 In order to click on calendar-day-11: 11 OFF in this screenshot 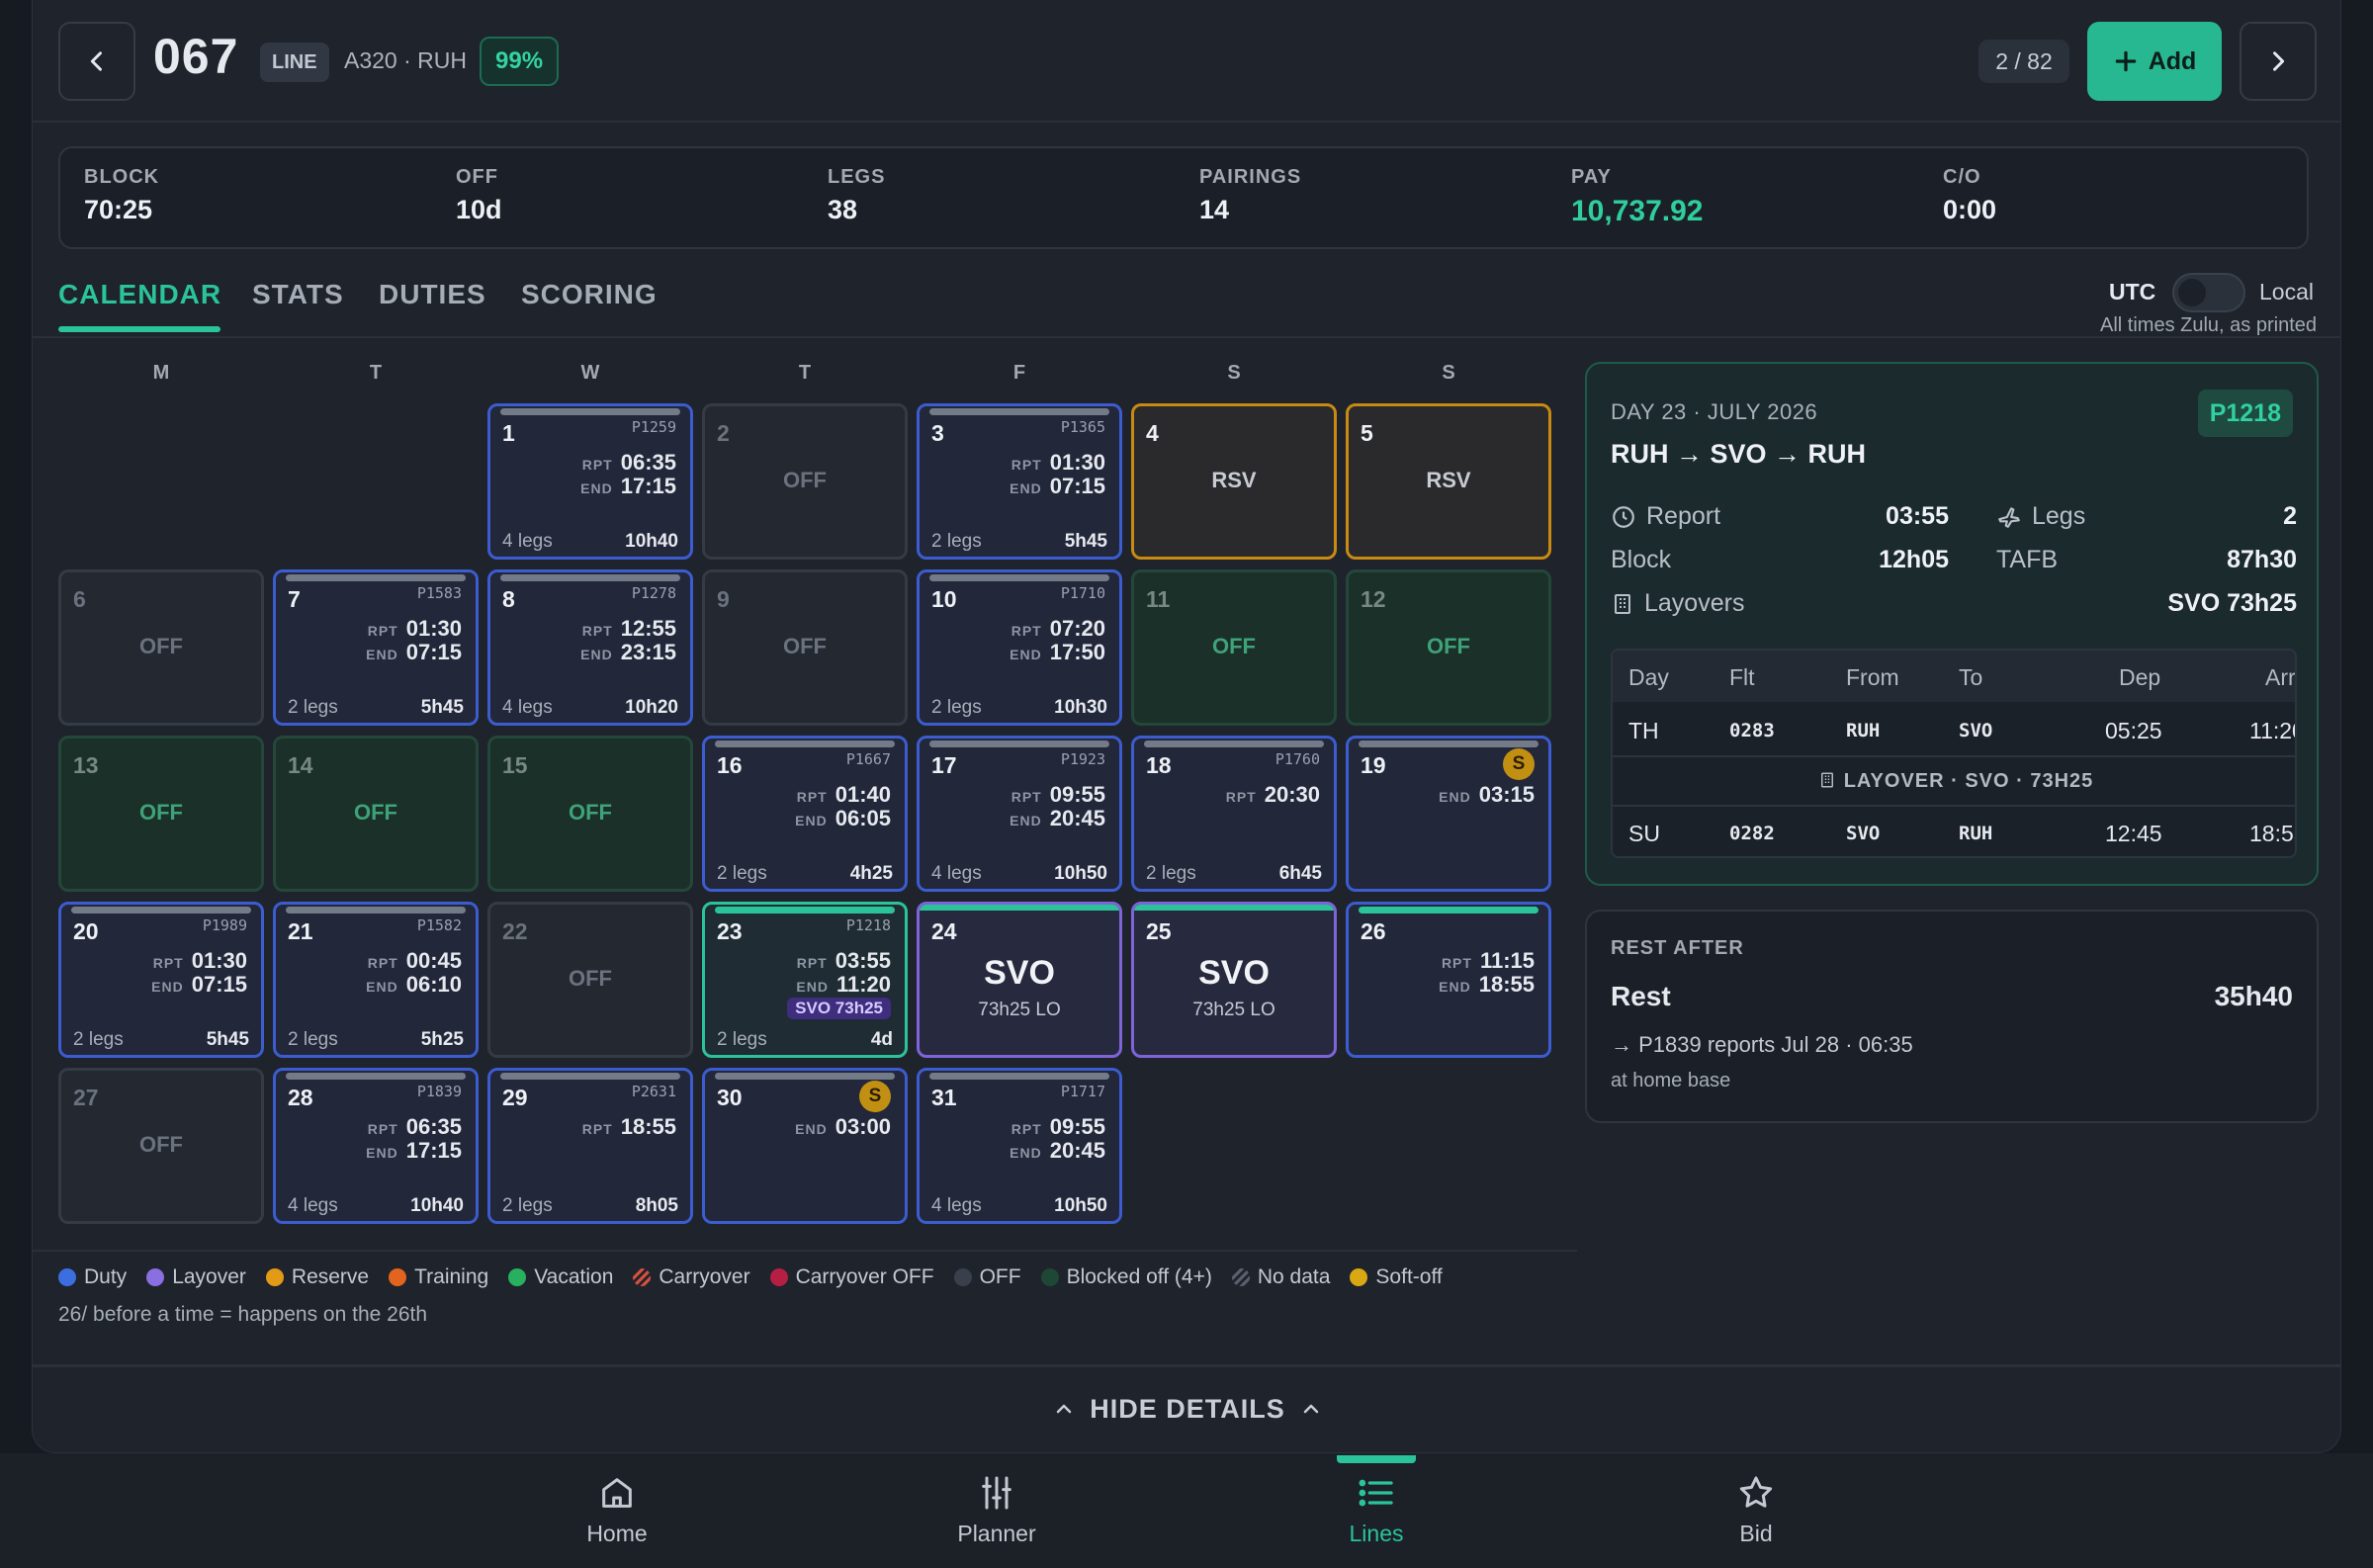, I will do `click(1234, 648)`.